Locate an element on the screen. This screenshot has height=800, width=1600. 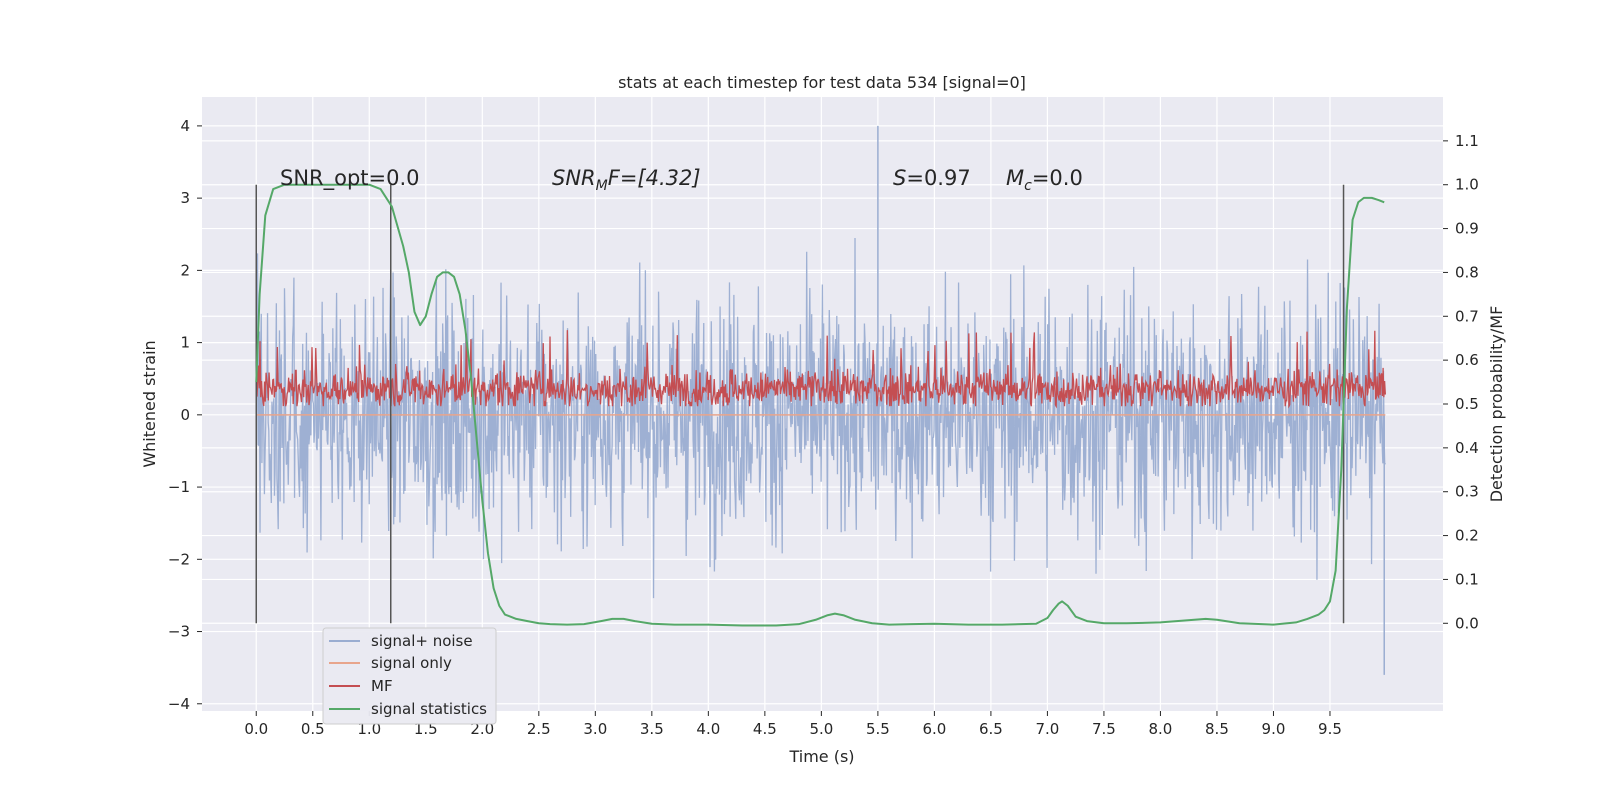
x-tick-label: 4.5 is located at coordinates (765, 729).